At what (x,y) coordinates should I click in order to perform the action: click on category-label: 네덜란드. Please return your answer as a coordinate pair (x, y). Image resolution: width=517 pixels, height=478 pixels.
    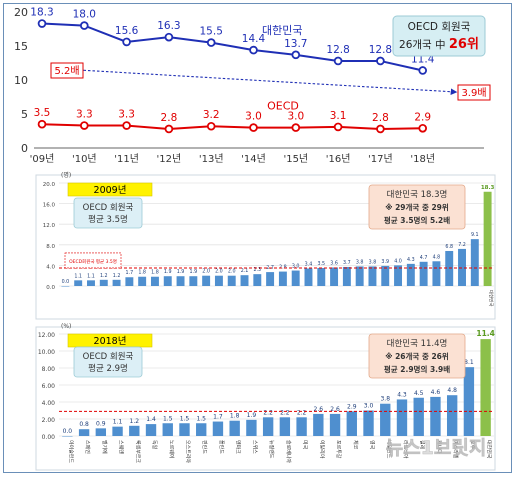
    Looking at the image, I should click on (388, 449).